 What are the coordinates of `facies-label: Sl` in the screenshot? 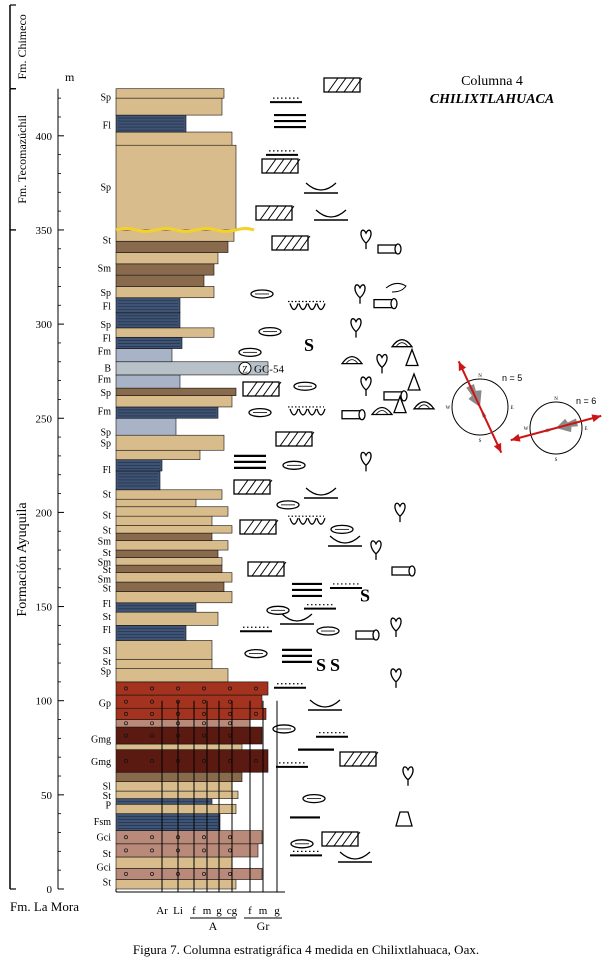 It's located at (107, 786).